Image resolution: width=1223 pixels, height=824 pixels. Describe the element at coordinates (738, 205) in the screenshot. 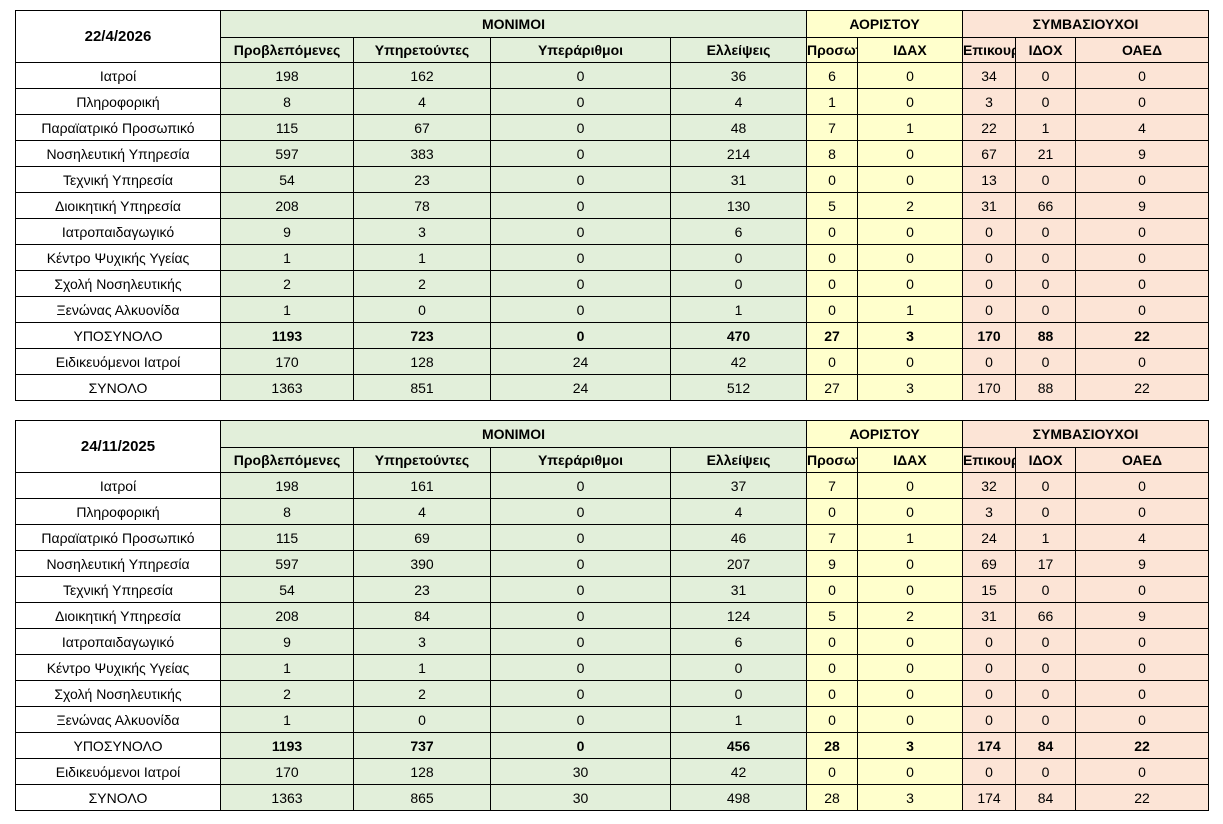

I see `value-cell: 130` at that location.